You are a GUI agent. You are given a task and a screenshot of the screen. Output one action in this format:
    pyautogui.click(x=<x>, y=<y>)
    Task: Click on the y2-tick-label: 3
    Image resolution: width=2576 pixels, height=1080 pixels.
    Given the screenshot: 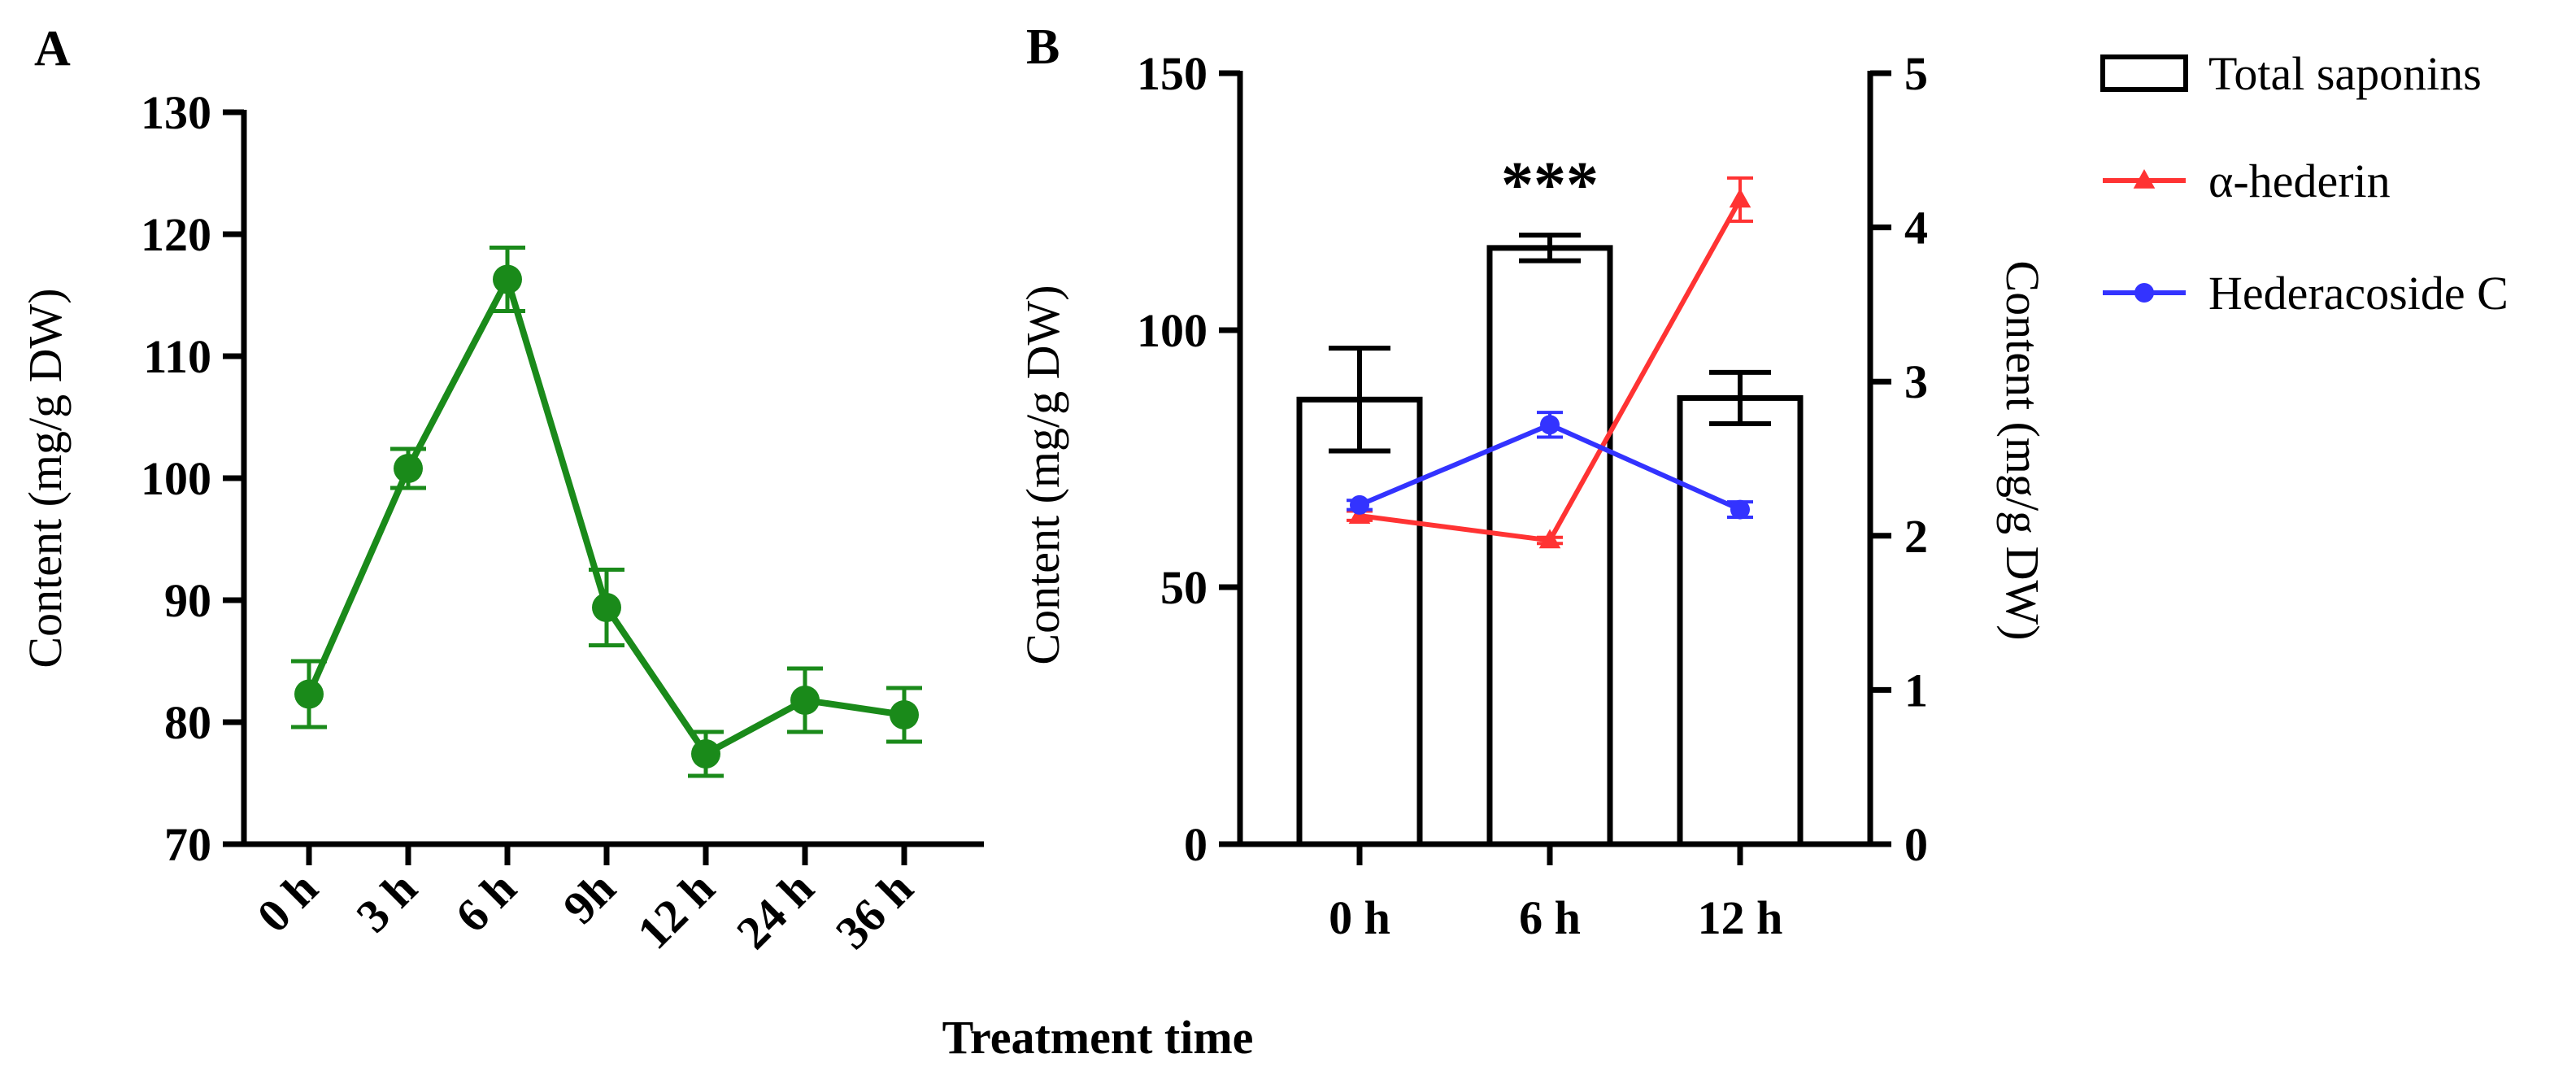 What is the action you would take?
    pyautogui.click(x=1916, y=381)
    